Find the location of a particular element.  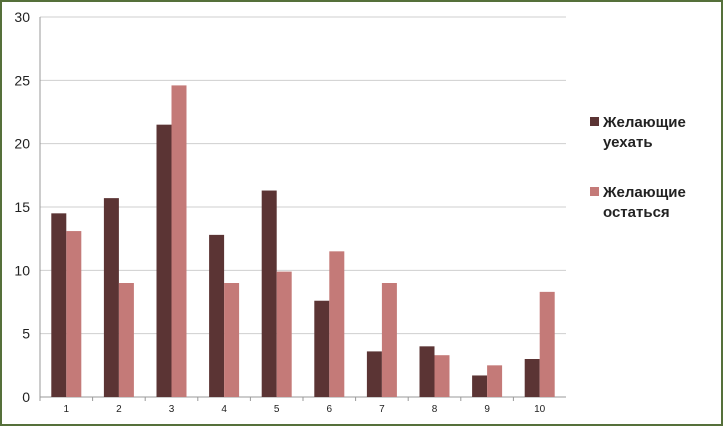

x-tick-label: 5 is located at coordinates (277, 409).